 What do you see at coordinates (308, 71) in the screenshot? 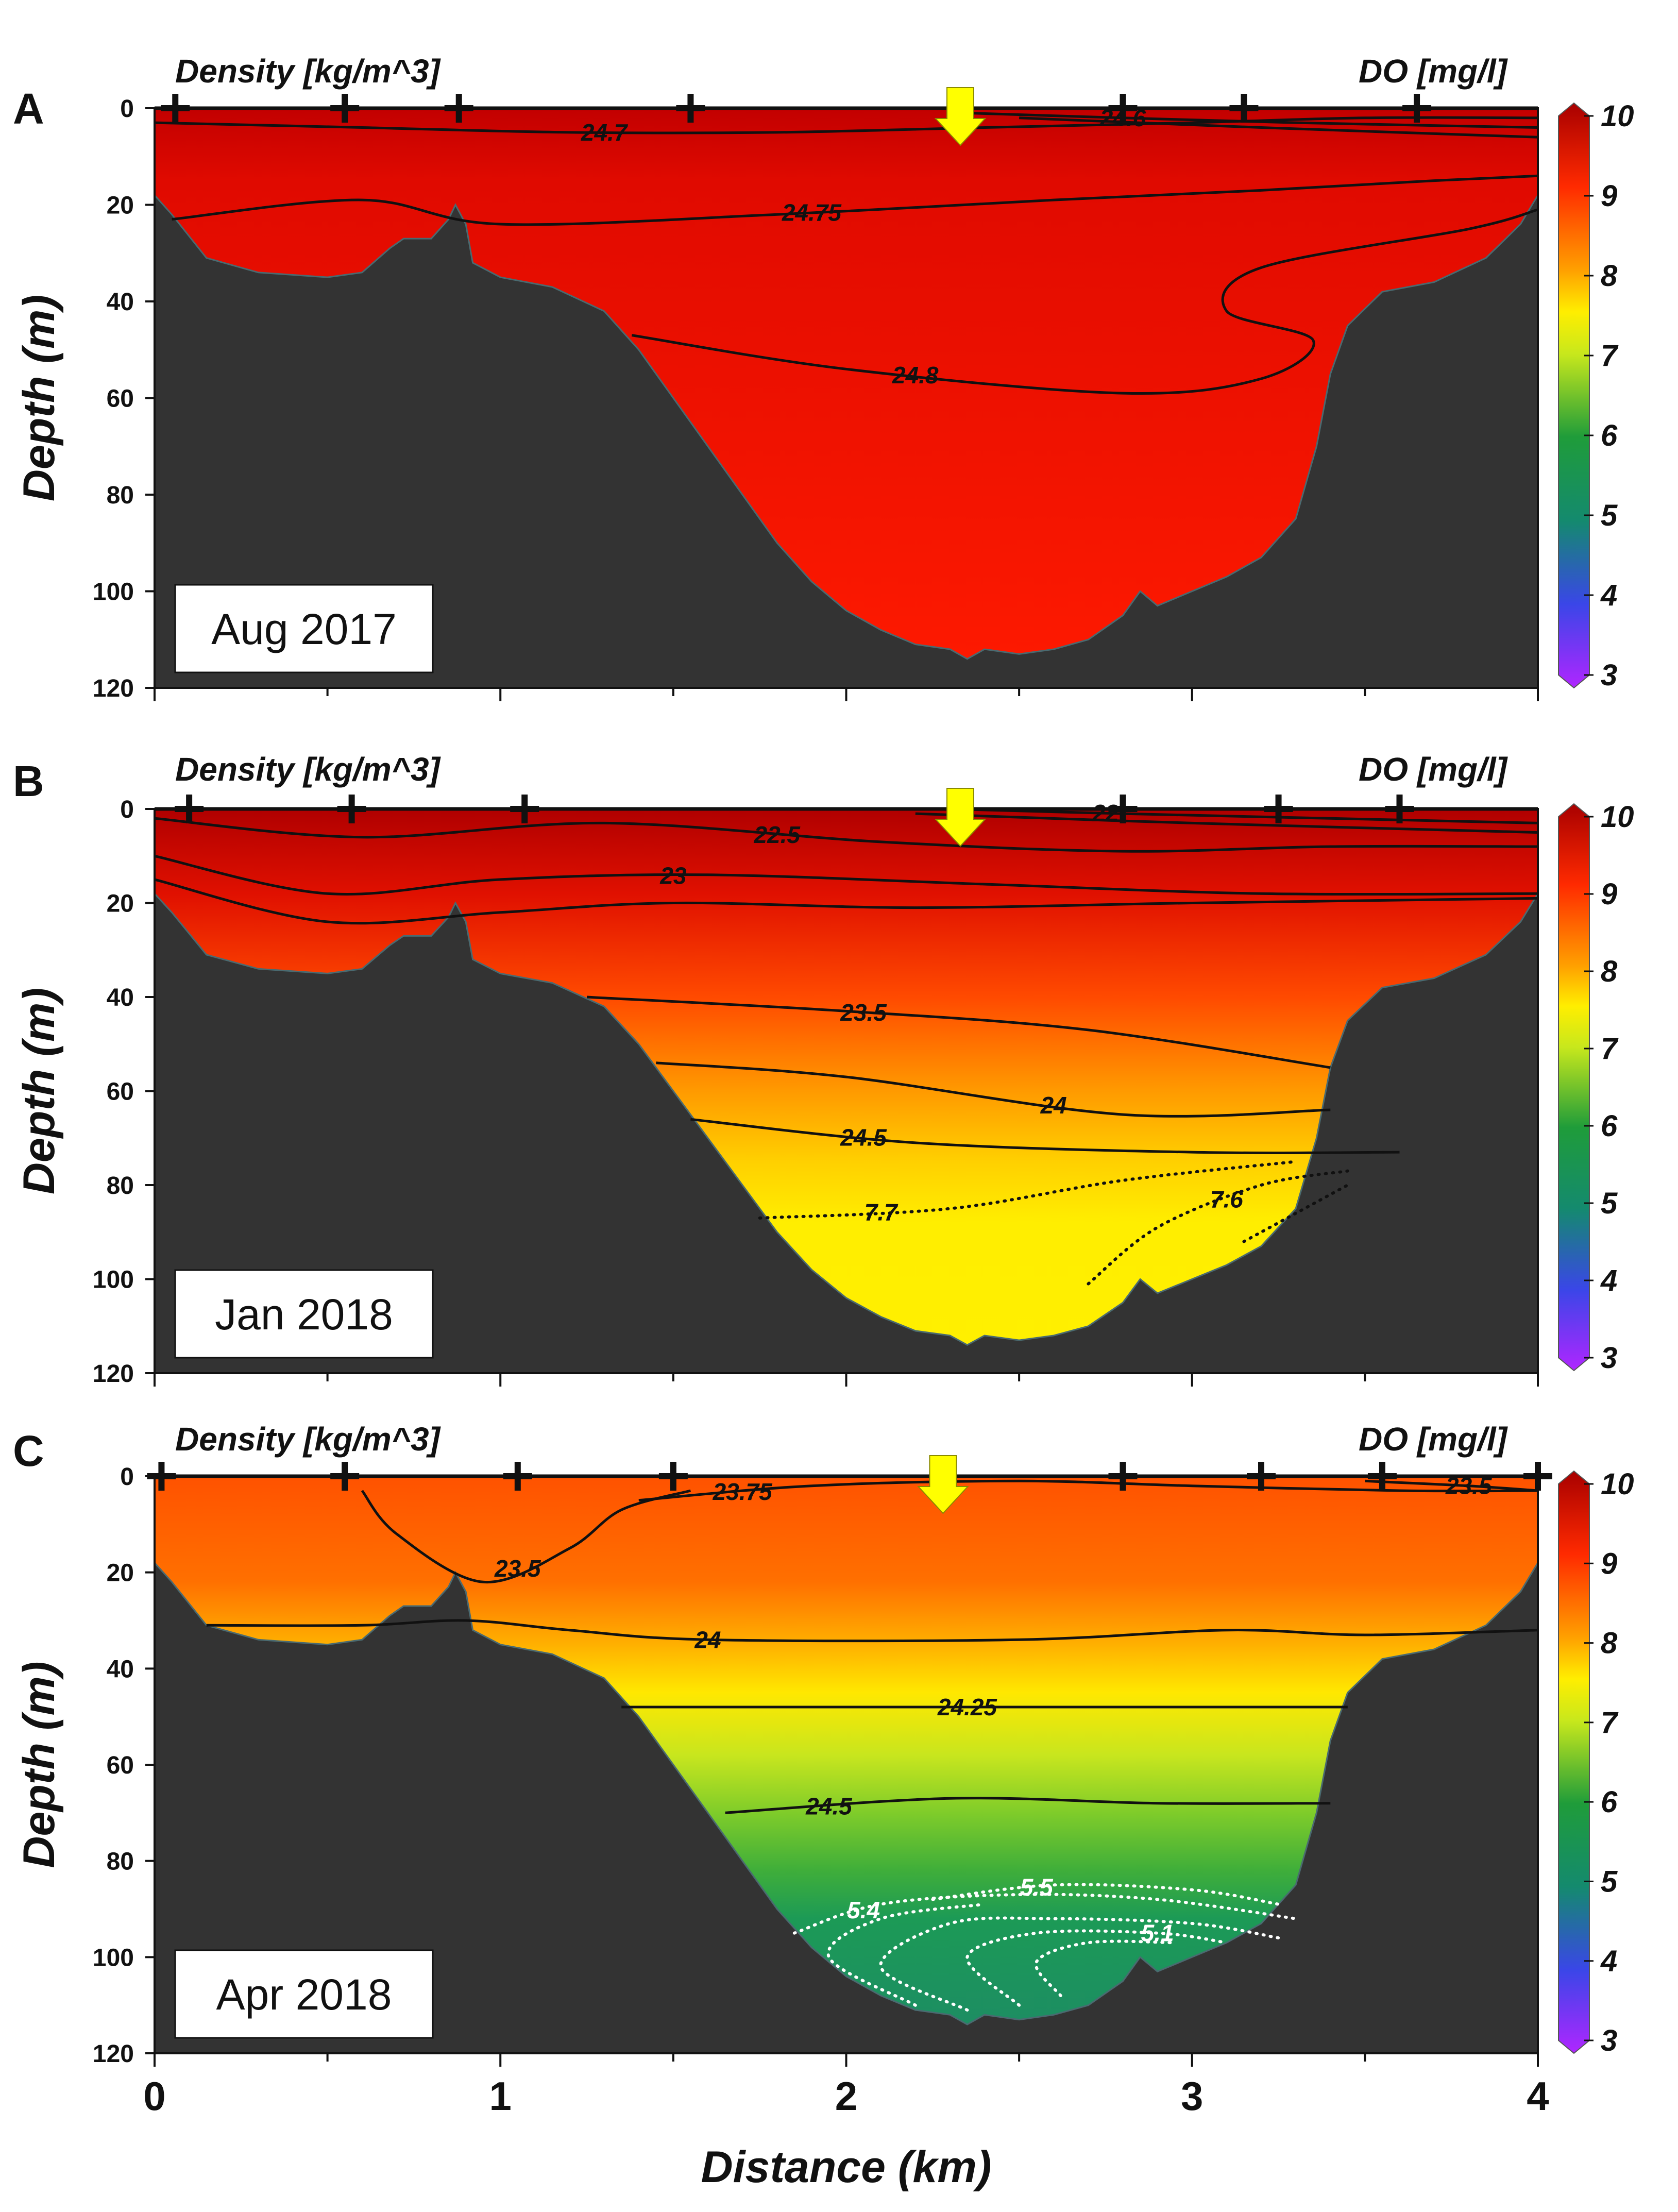
I see `density-header: Density [kg/m^3]` at bounding box center [308, 71].